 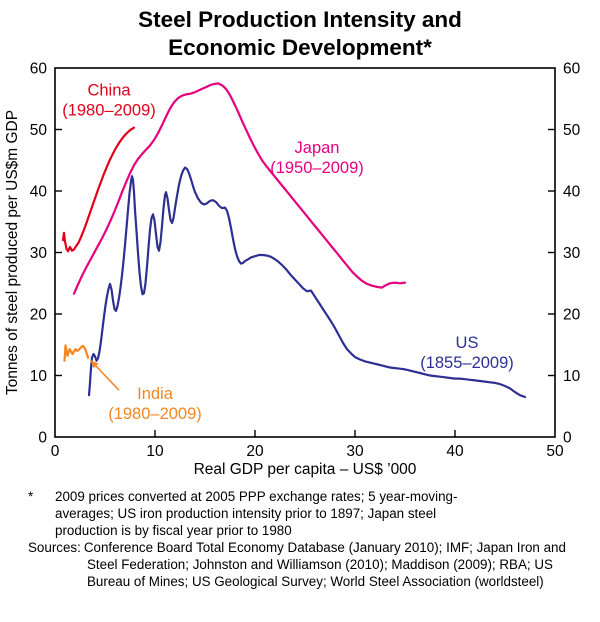 What do you see at coordinates (39, 192) in the screenshot?
I see `y-tick-label-left: 40` at bounding box center [39, 192].